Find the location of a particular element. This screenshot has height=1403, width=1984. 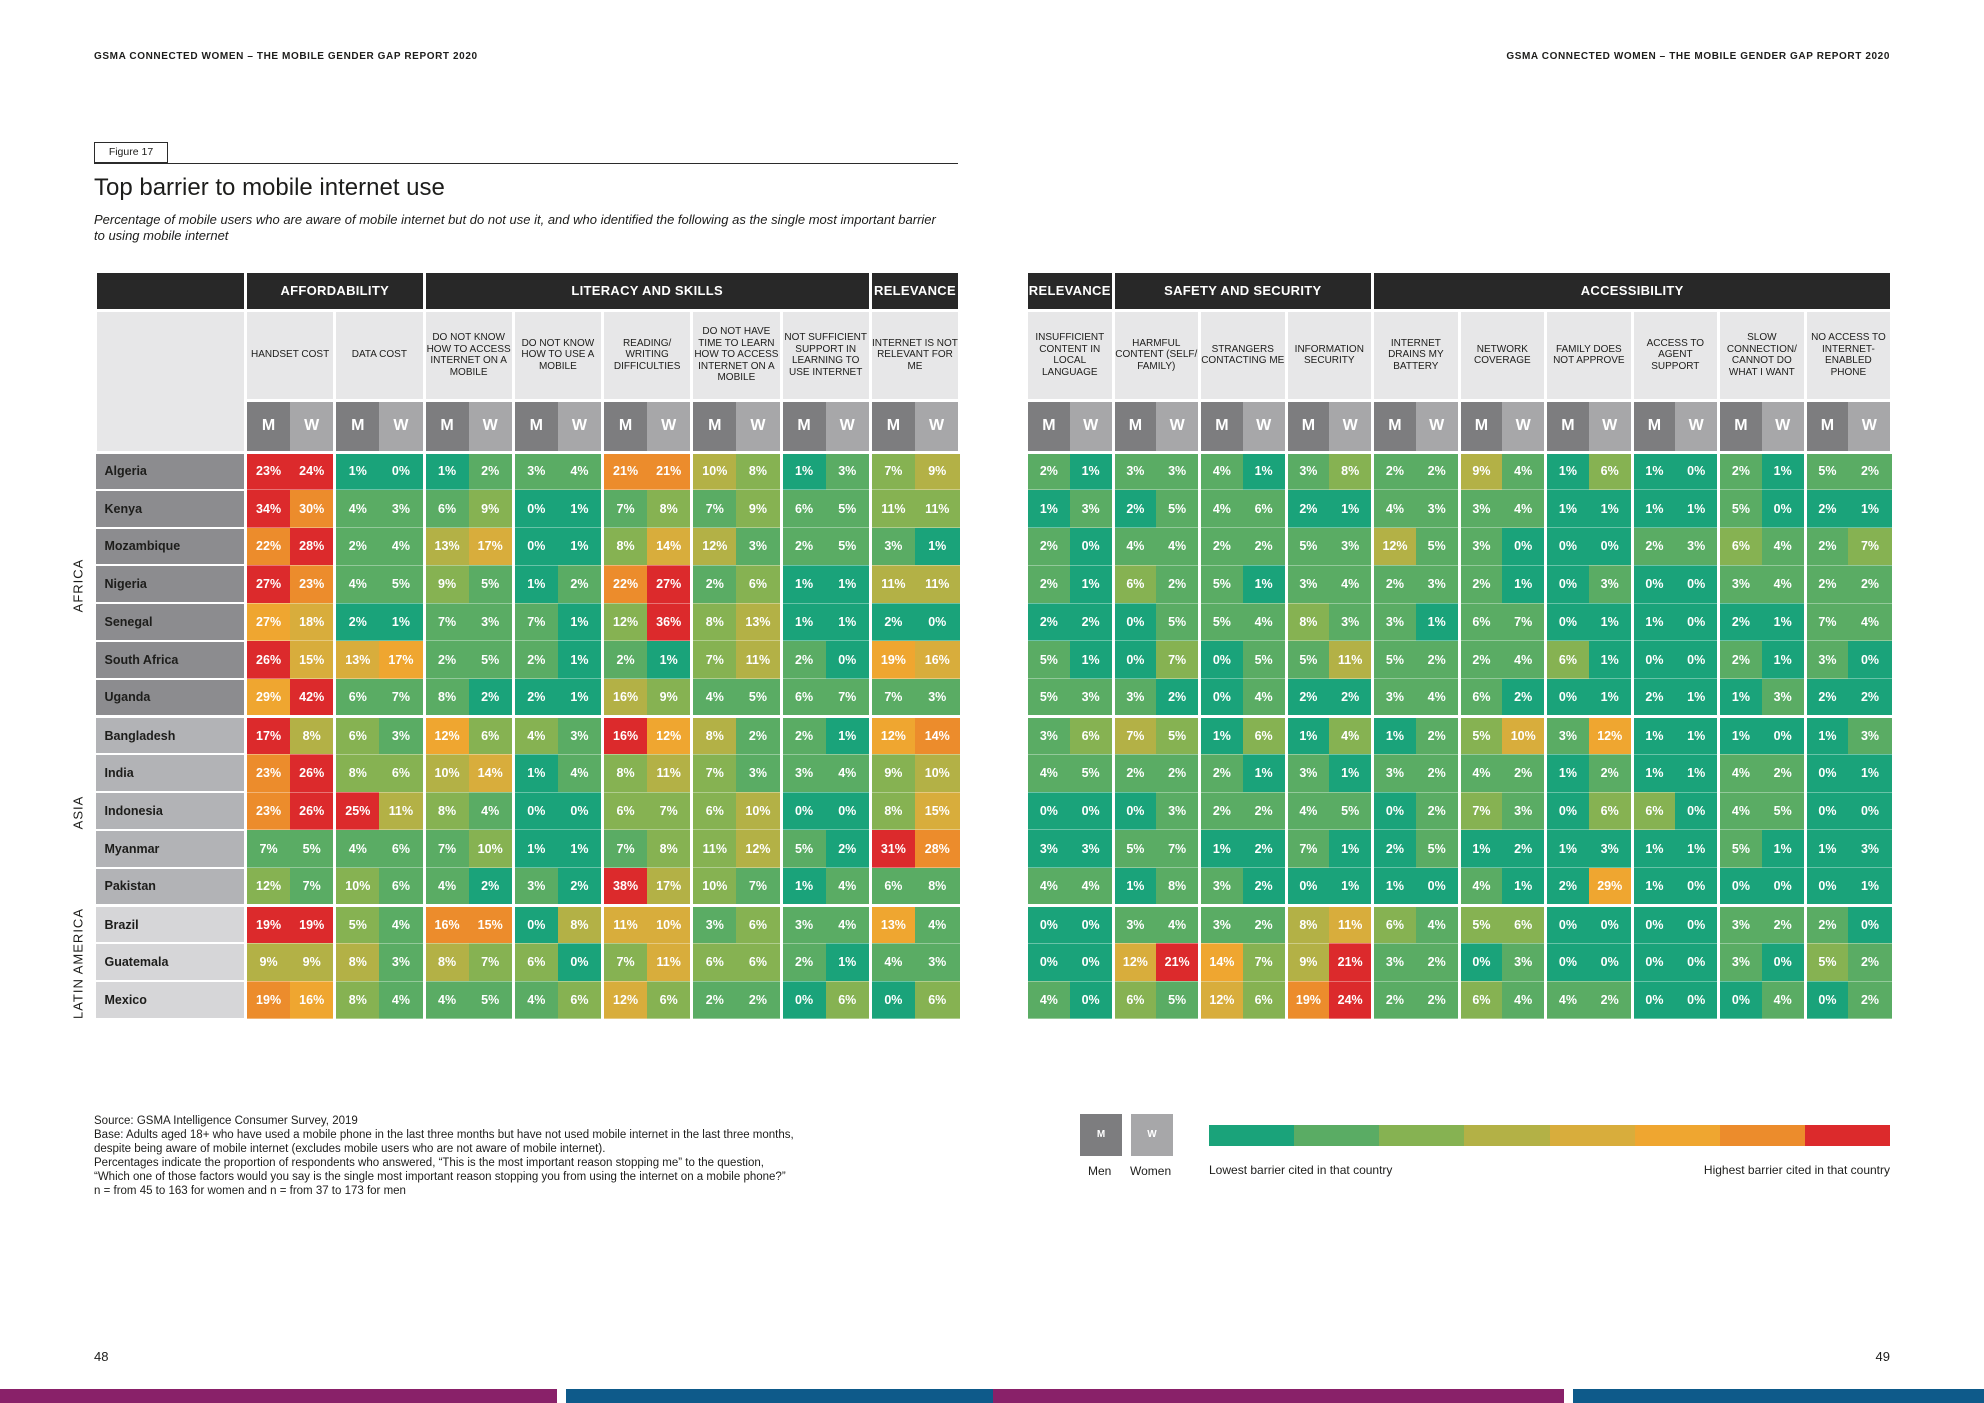

men-value-cell: 10% is located at coordinates (713, 887).